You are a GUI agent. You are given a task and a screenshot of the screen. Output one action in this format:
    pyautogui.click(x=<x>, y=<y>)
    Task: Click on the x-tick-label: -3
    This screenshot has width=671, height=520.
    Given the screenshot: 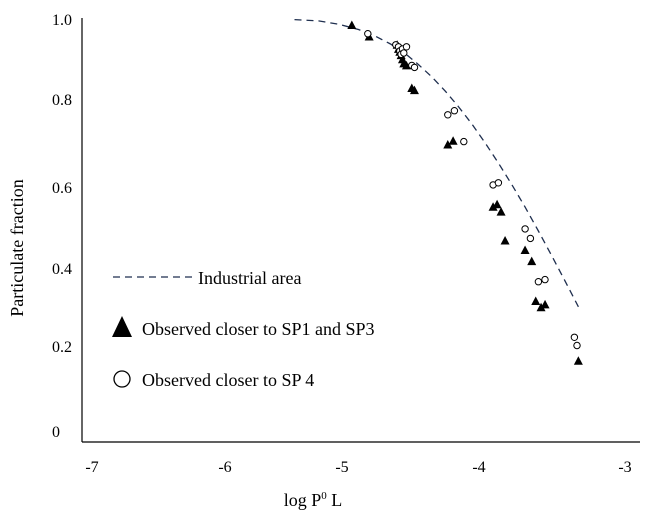 What is the action you would take?
    pyautogui.click(x=624, y=467)
    